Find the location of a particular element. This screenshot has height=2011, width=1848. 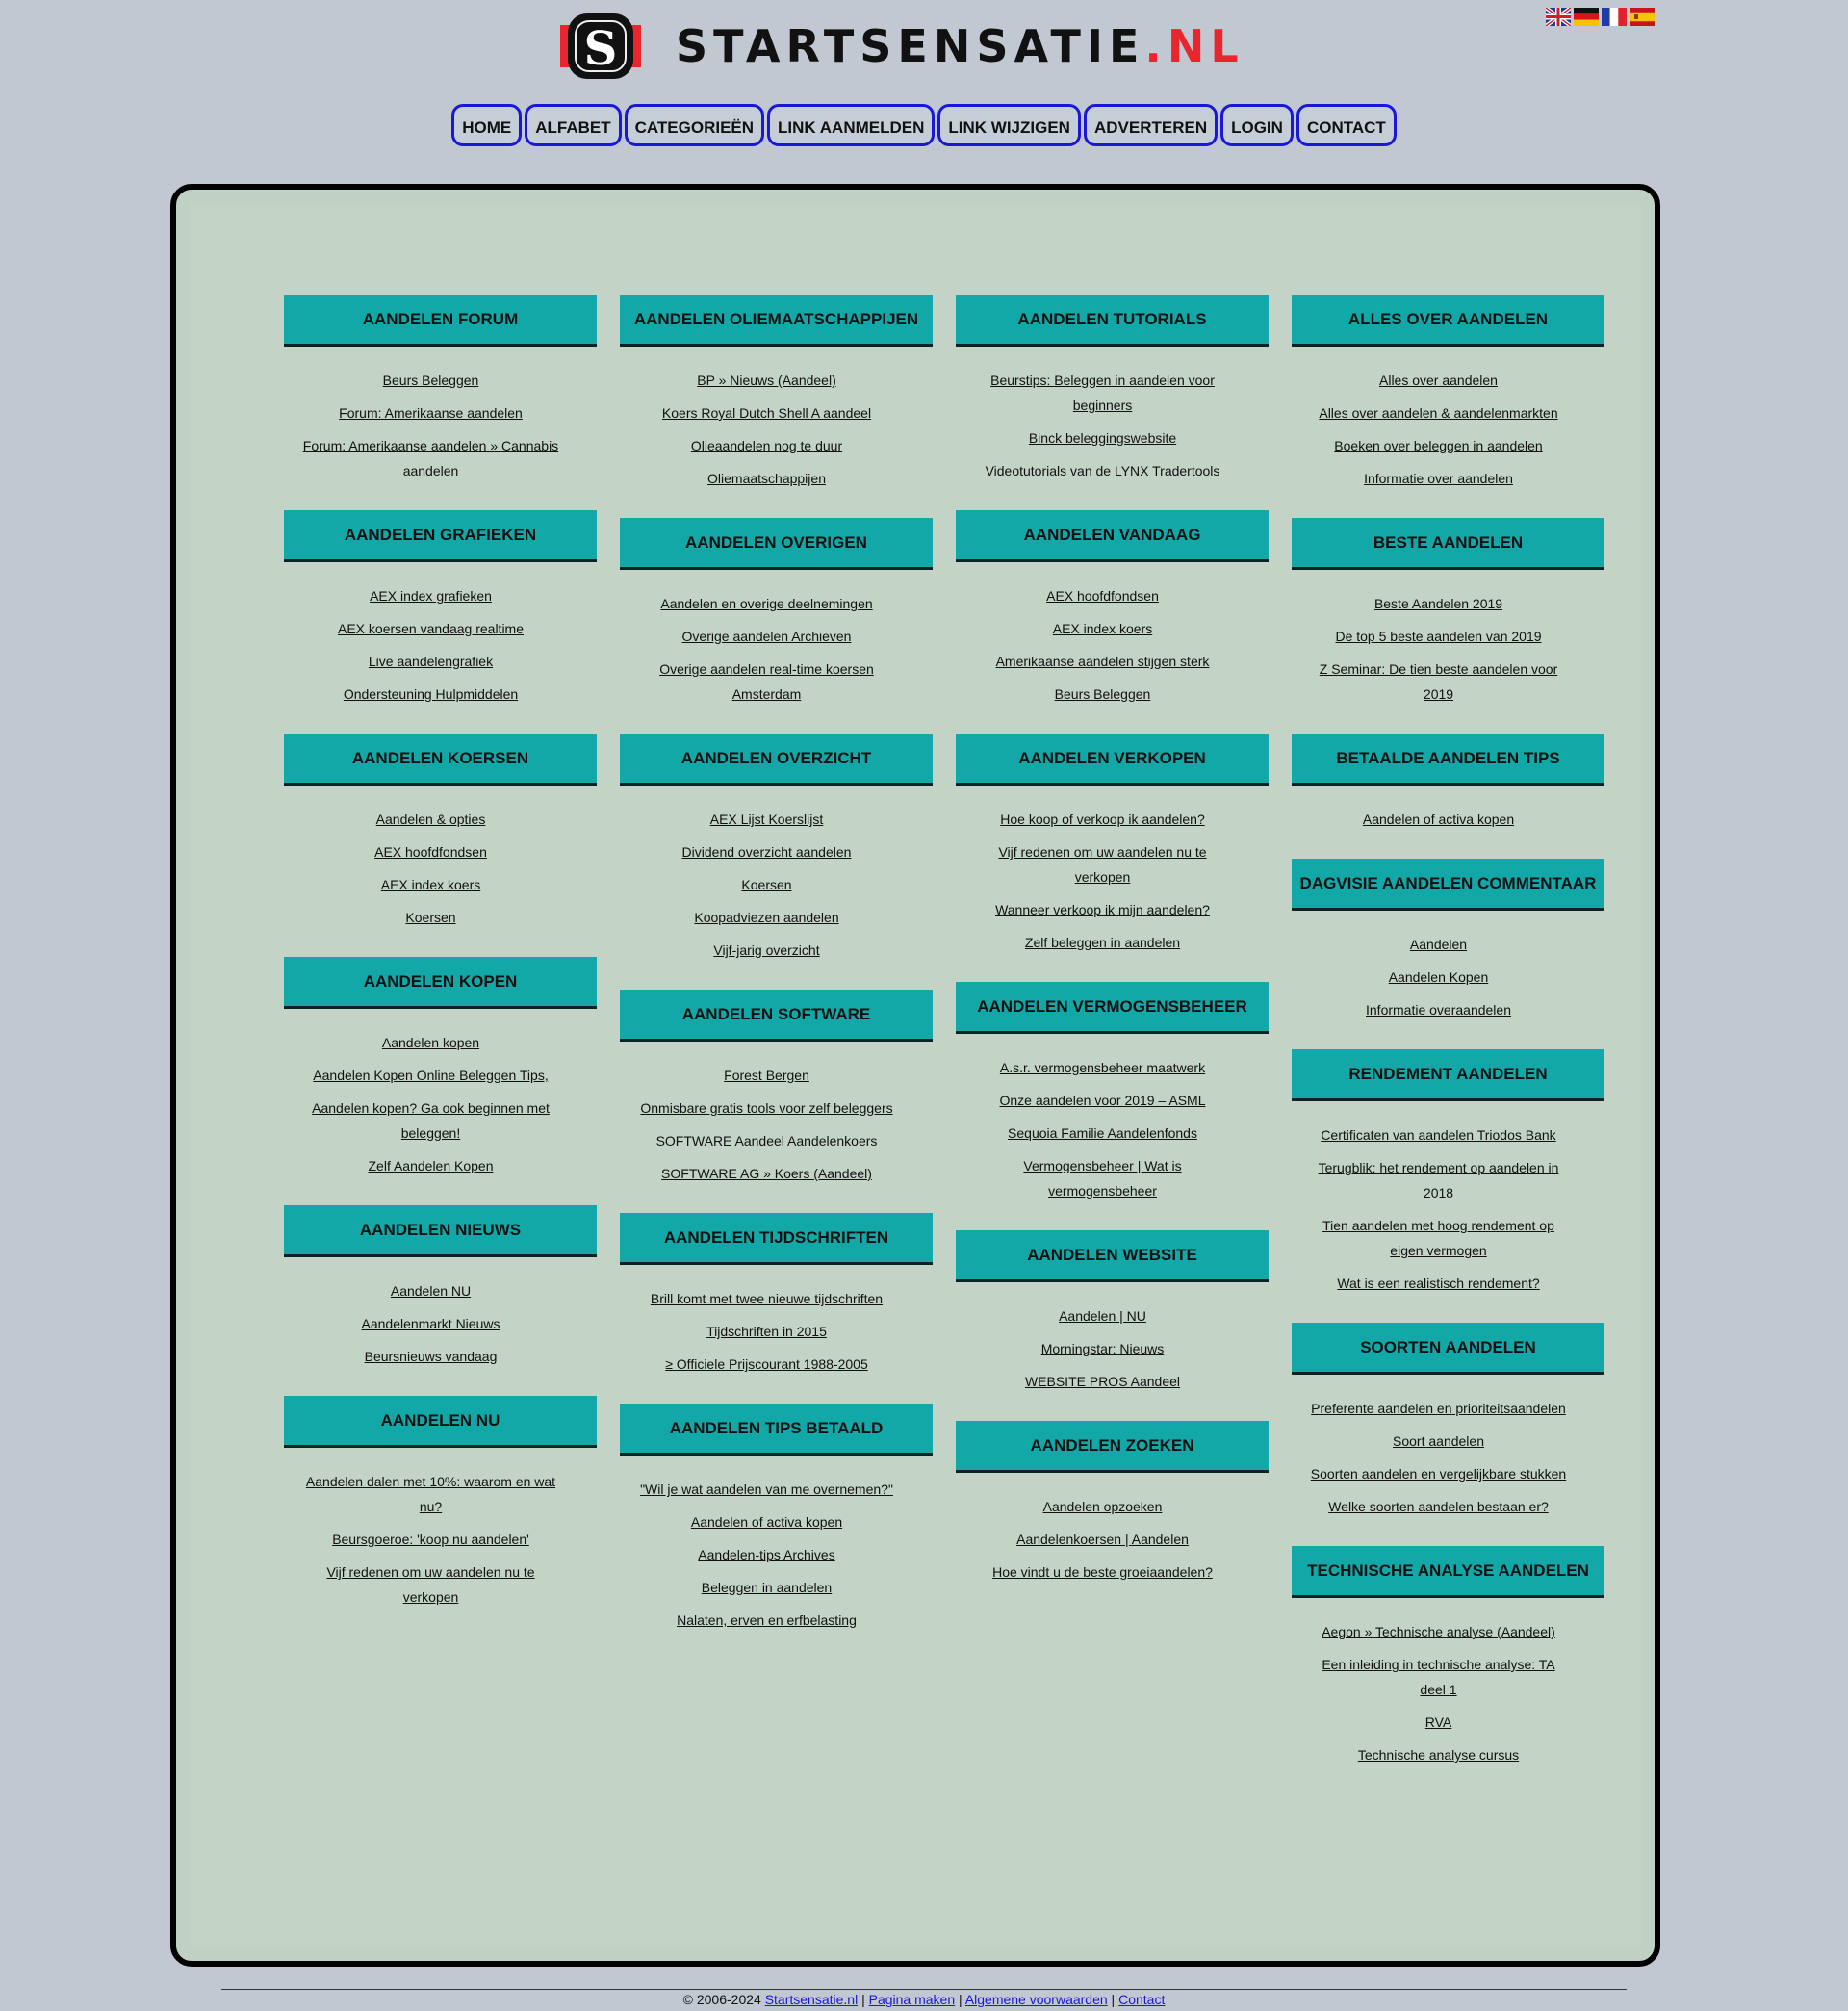

category-link: Overige aandelen Archieven is located at coordinates (766, 636).